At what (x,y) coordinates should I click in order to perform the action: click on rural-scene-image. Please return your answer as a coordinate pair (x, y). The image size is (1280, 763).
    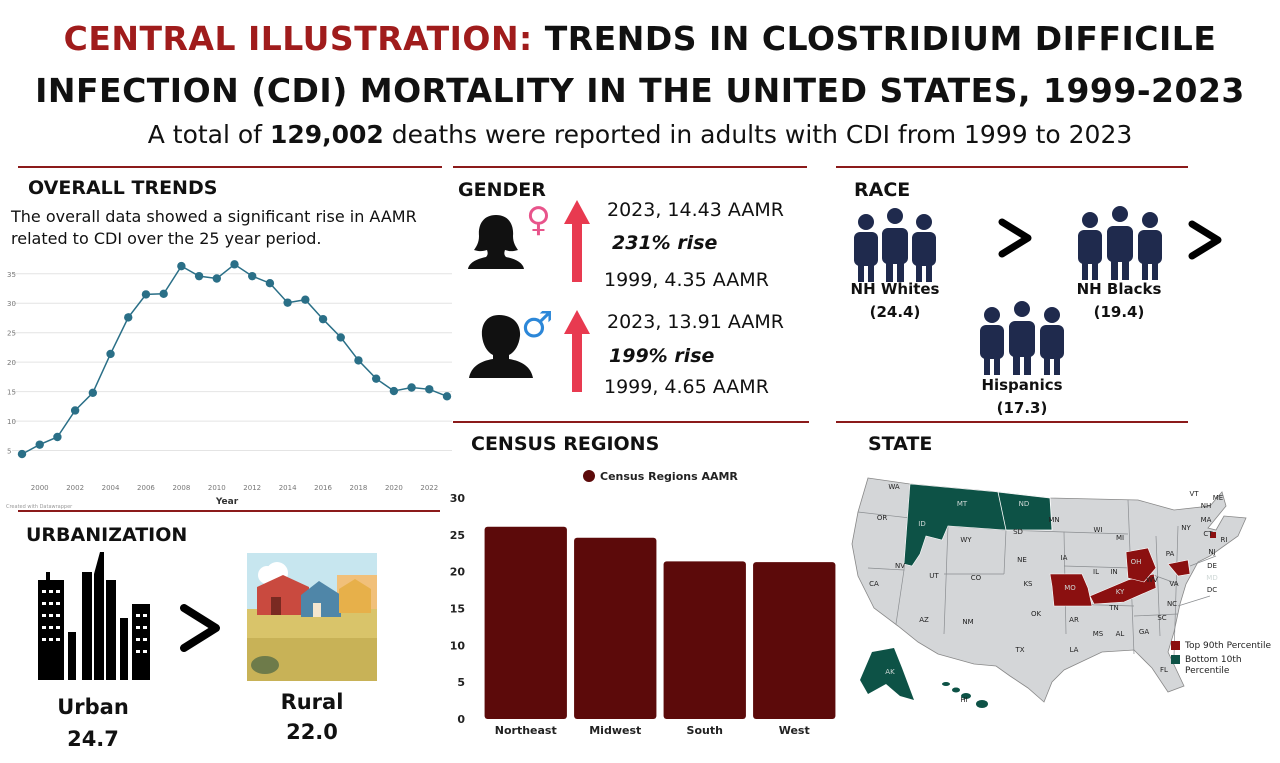
    Looking at the image, I should click on (312, 617).